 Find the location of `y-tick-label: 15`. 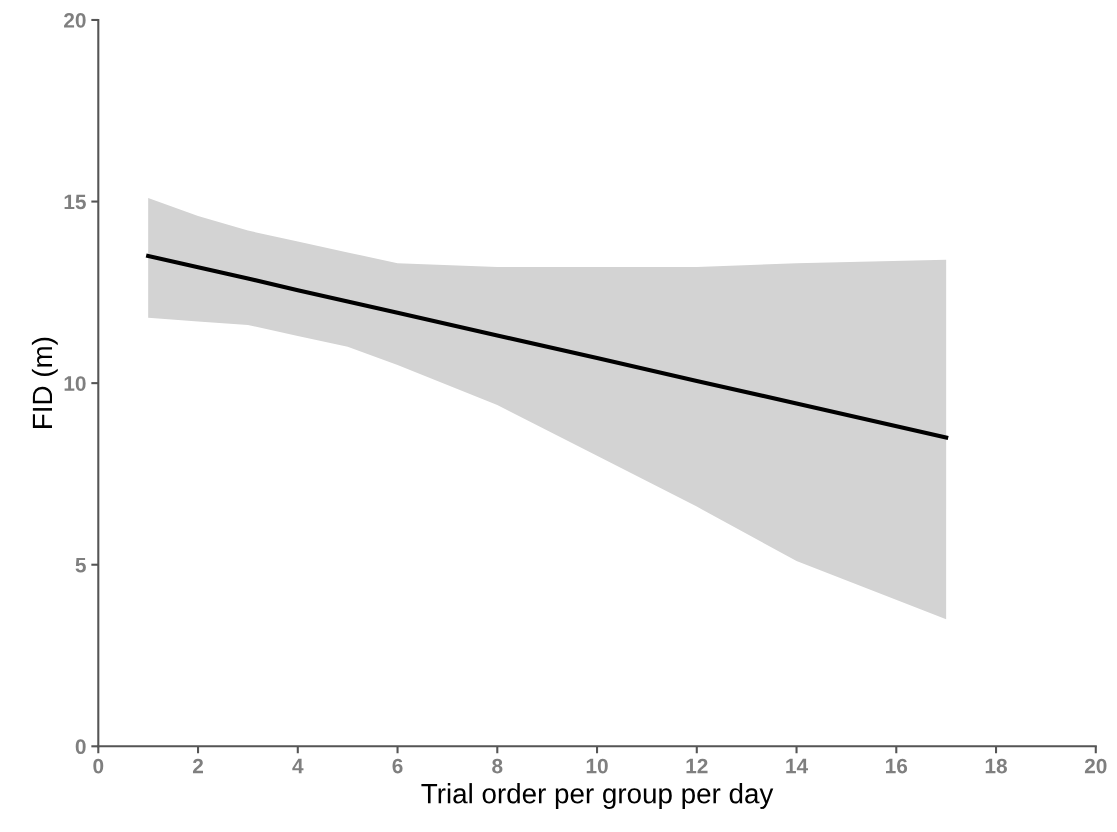

y-tick-label: 15 is located at coordinates (75, 202).